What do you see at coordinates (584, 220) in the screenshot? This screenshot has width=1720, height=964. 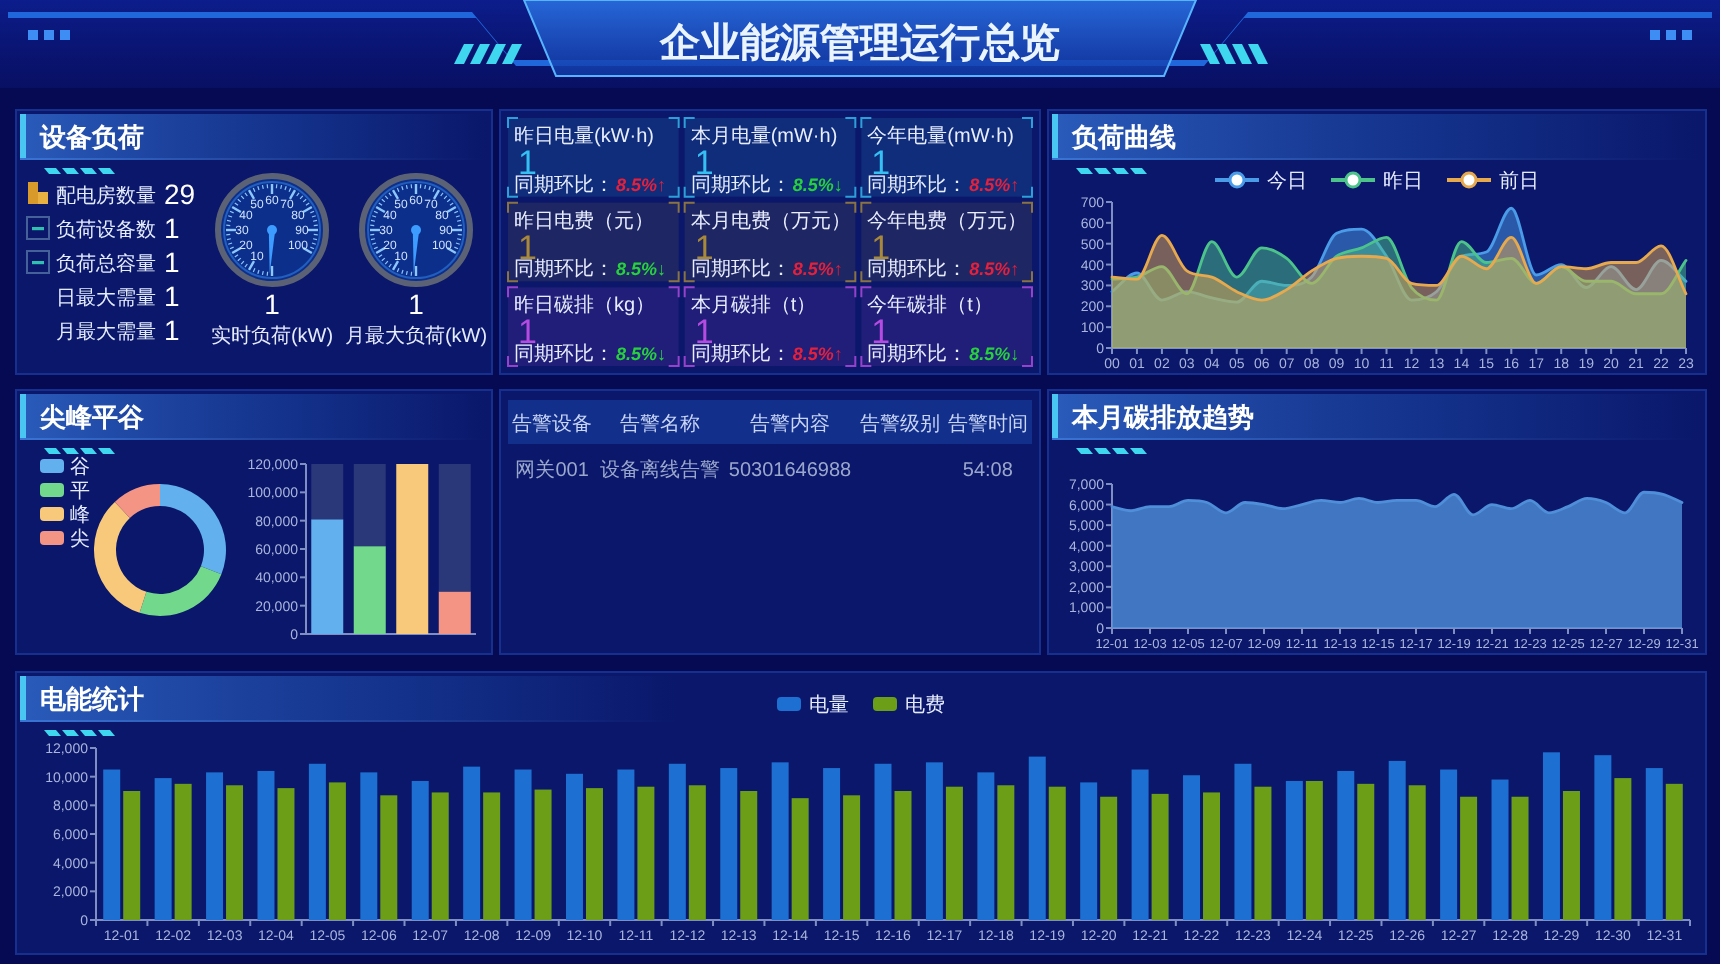 I see `text: 昨日电费（元）` at bounding box center [584, 220].